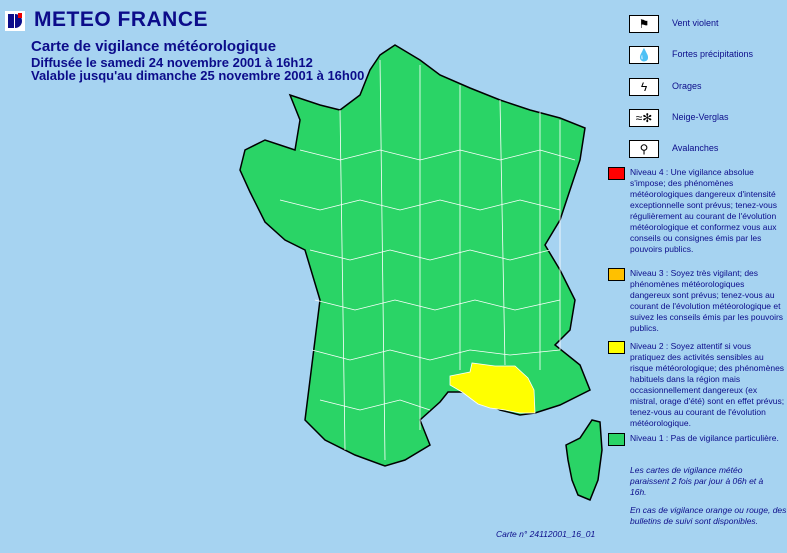  I want to click on page-title: Carte de vigilance météorologique, so click(154, 46).